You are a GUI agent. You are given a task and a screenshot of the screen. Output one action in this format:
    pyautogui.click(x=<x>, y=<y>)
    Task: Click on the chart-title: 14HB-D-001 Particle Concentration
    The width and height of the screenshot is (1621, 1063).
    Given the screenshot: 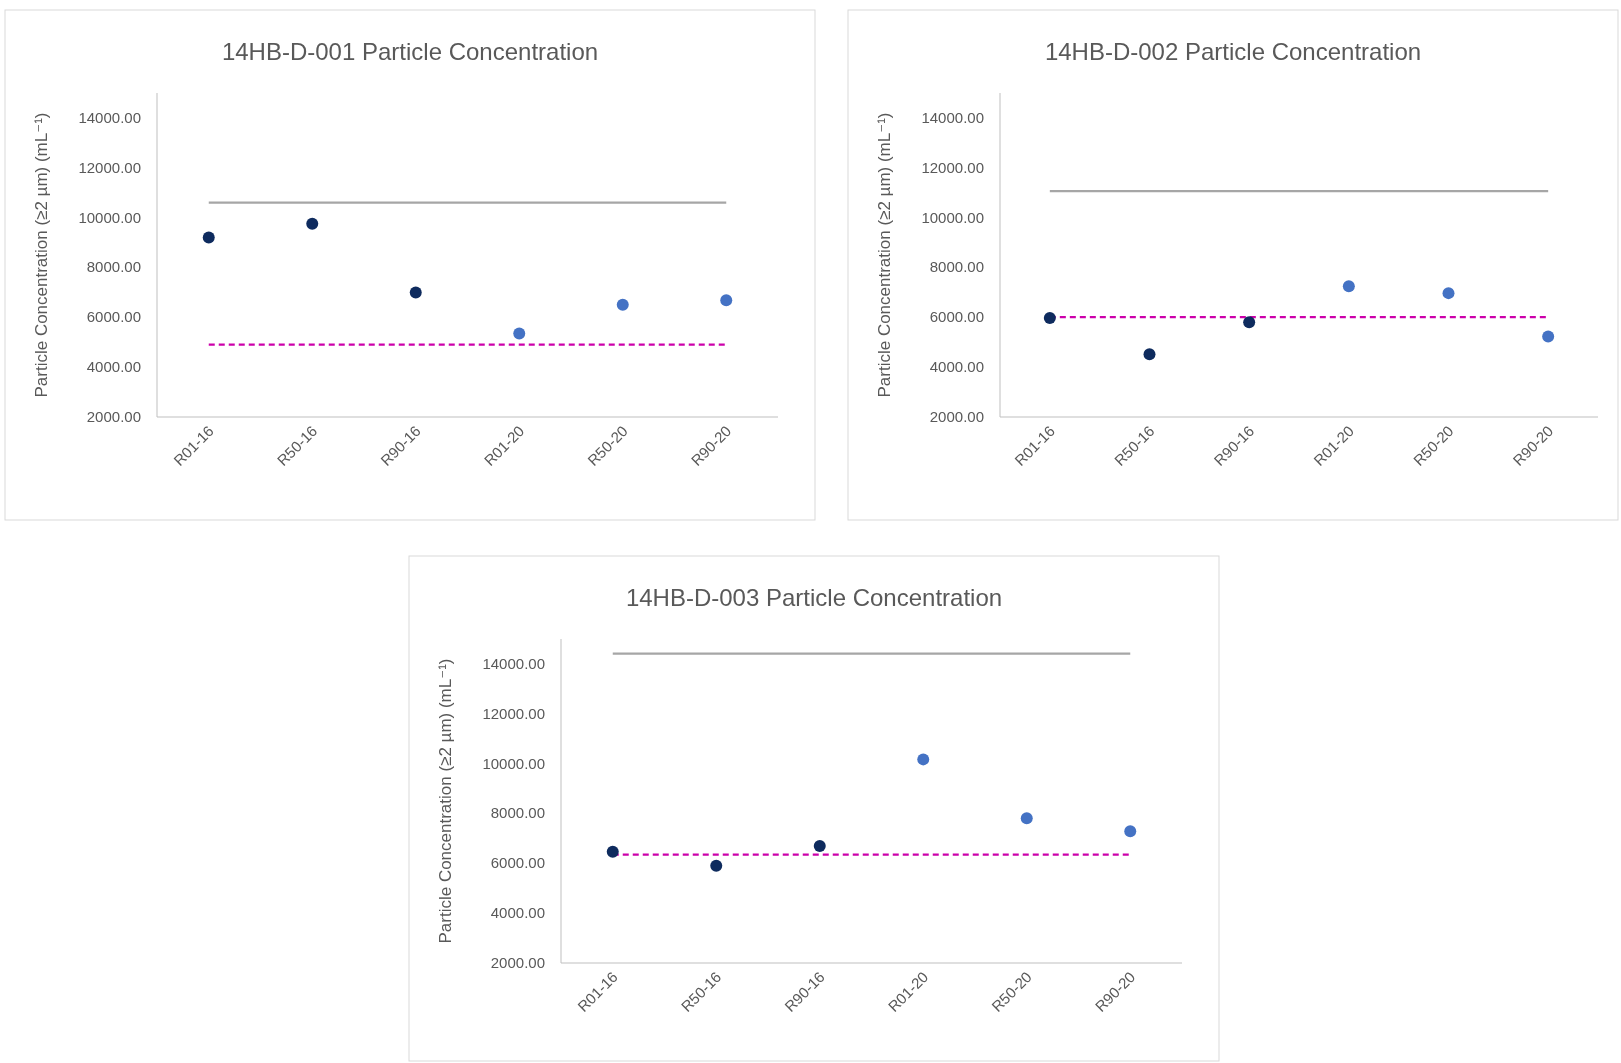 What is the action you would take?
    pyautogui.click(x=410, y=51)
    